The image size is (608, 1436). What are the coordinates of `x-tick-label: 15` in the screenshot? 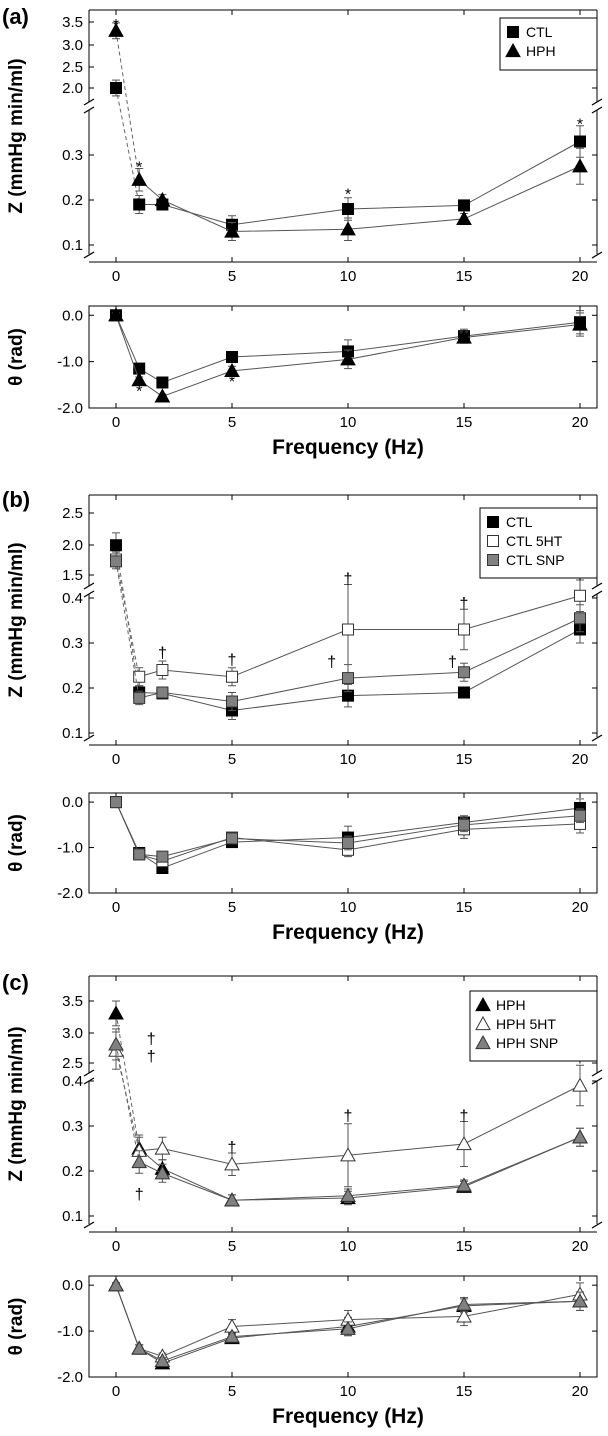 It's located at (464, 422).